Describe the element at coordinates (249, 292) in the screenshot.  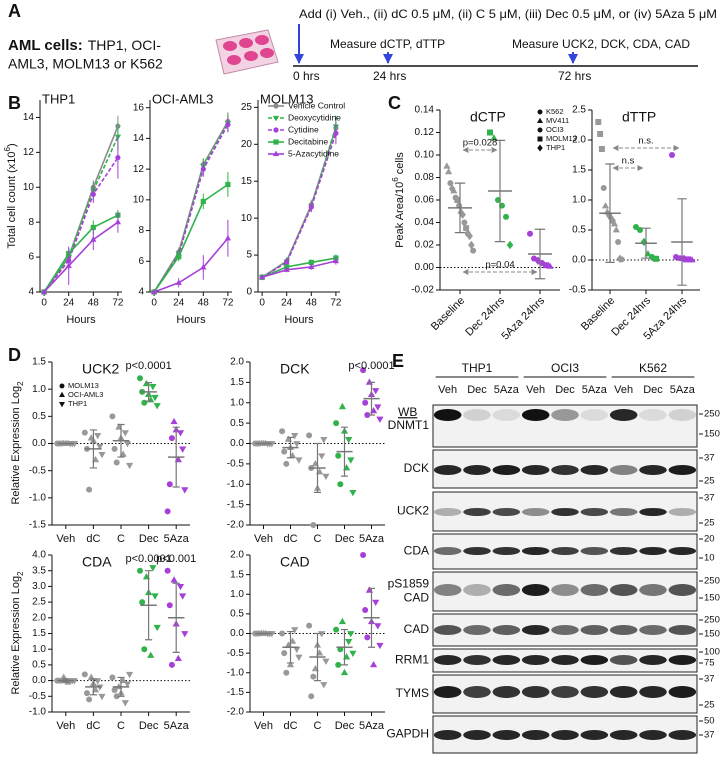
I see `y-tick-label: 0` at that location.